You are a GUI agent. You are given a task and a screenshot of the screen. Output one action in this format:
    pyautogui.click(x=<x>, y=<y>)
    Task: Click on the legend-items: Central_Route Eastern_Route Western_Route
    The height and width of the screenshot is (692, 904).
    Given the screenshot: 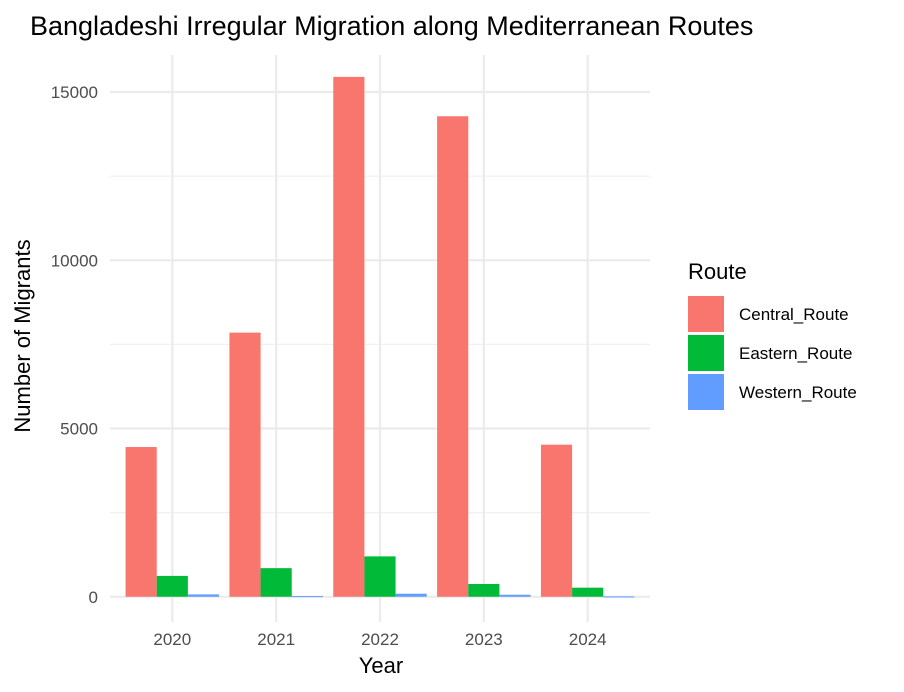 What is the action you would take?
    pyautogui.click(x=772, y=353)
    